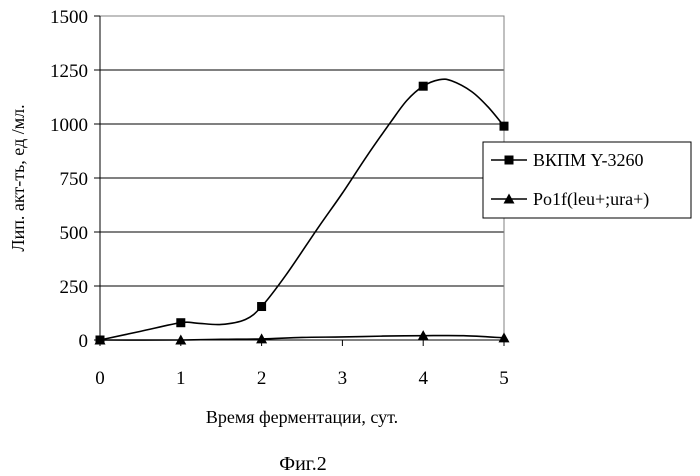  I want to click on y-tick-label: 0, so click(84, 341).